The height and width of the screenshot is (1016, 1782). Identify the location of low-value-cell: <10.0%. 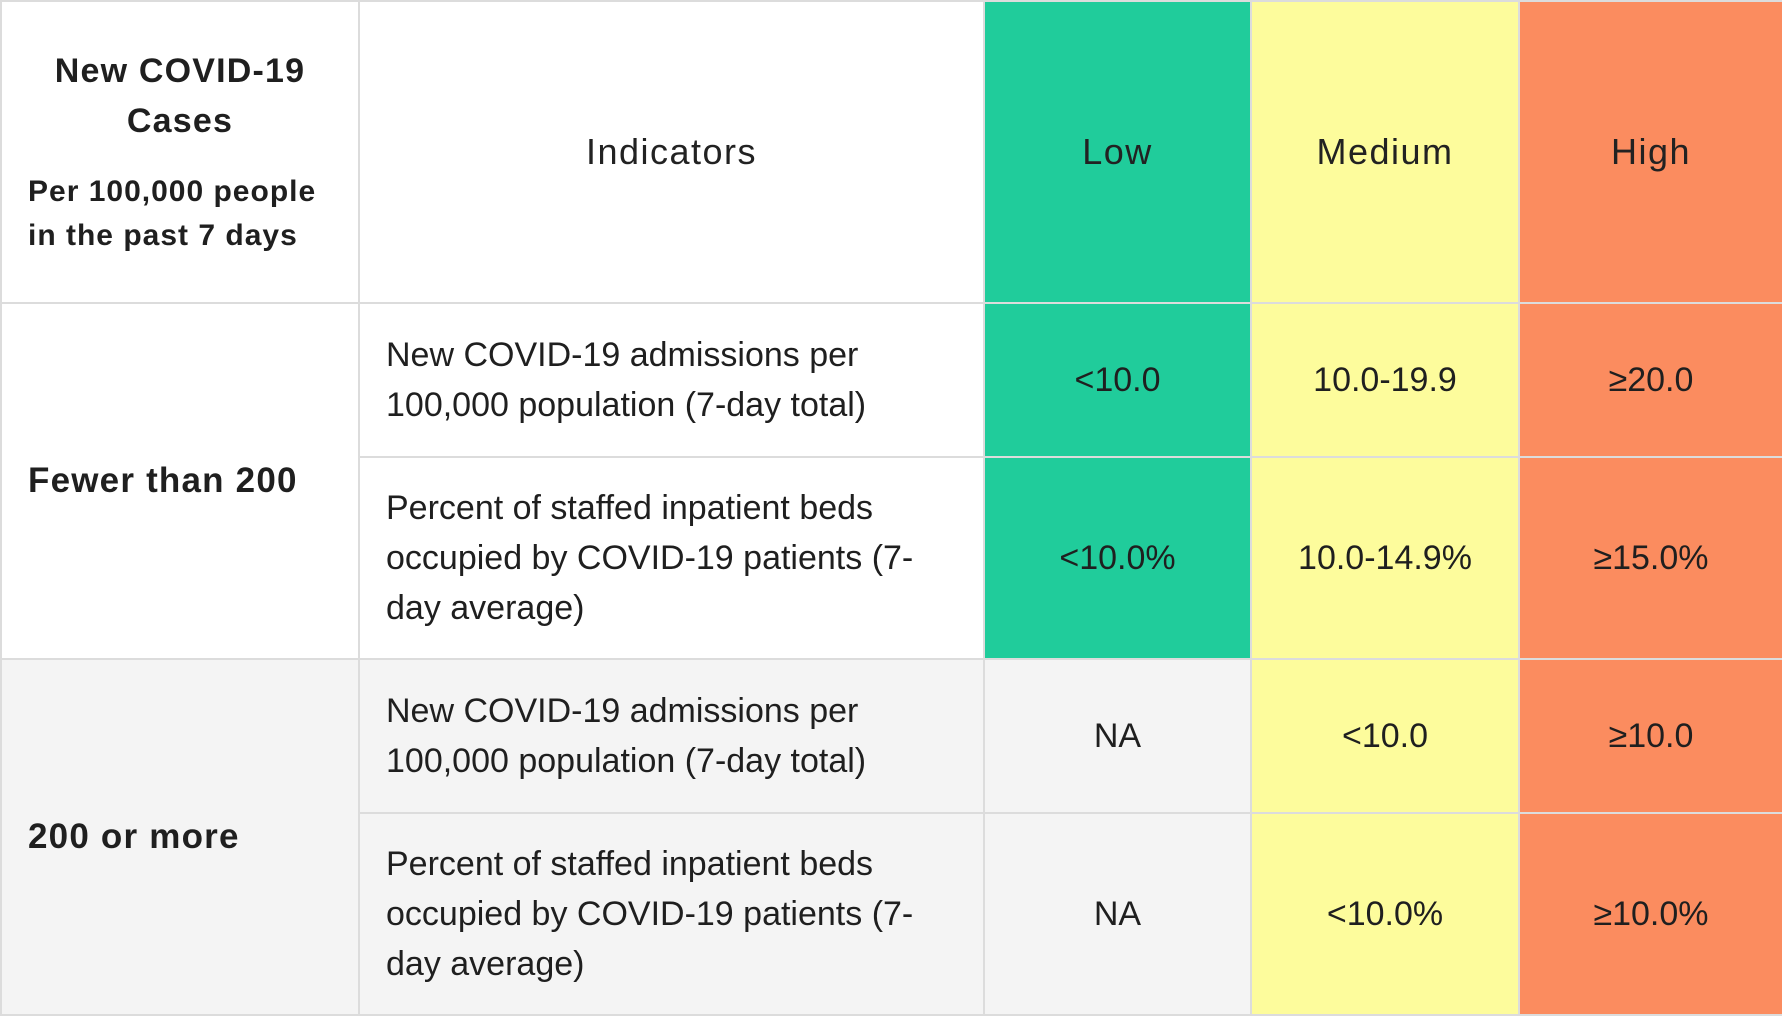
(1117, 558).